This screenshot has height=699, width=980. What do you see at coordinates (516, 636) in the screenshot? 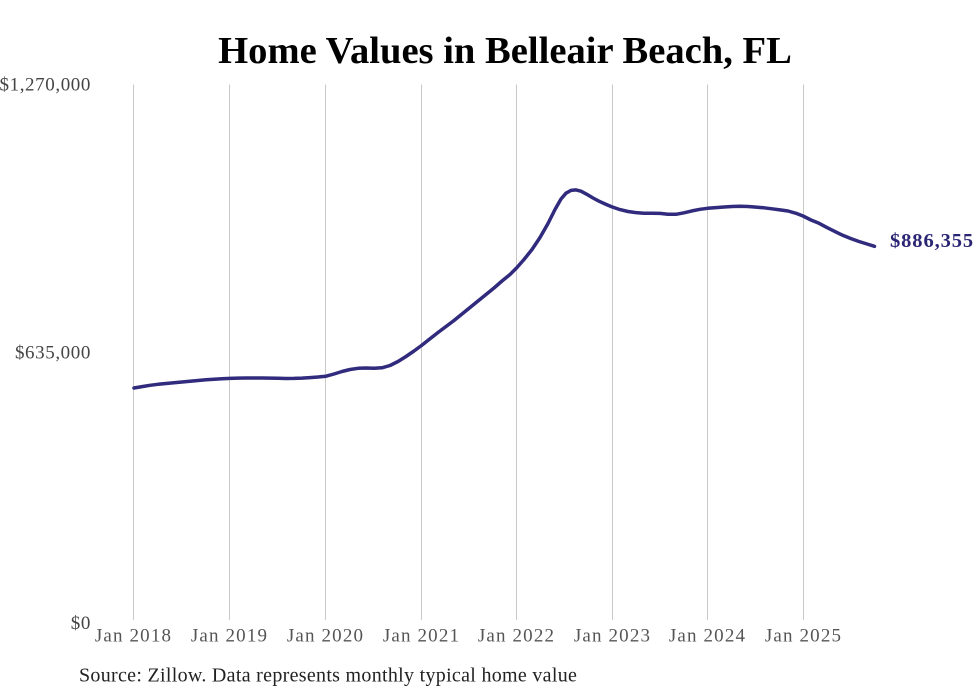
I see `svg-text: Jan 2022` at bounding box center [516, 636].